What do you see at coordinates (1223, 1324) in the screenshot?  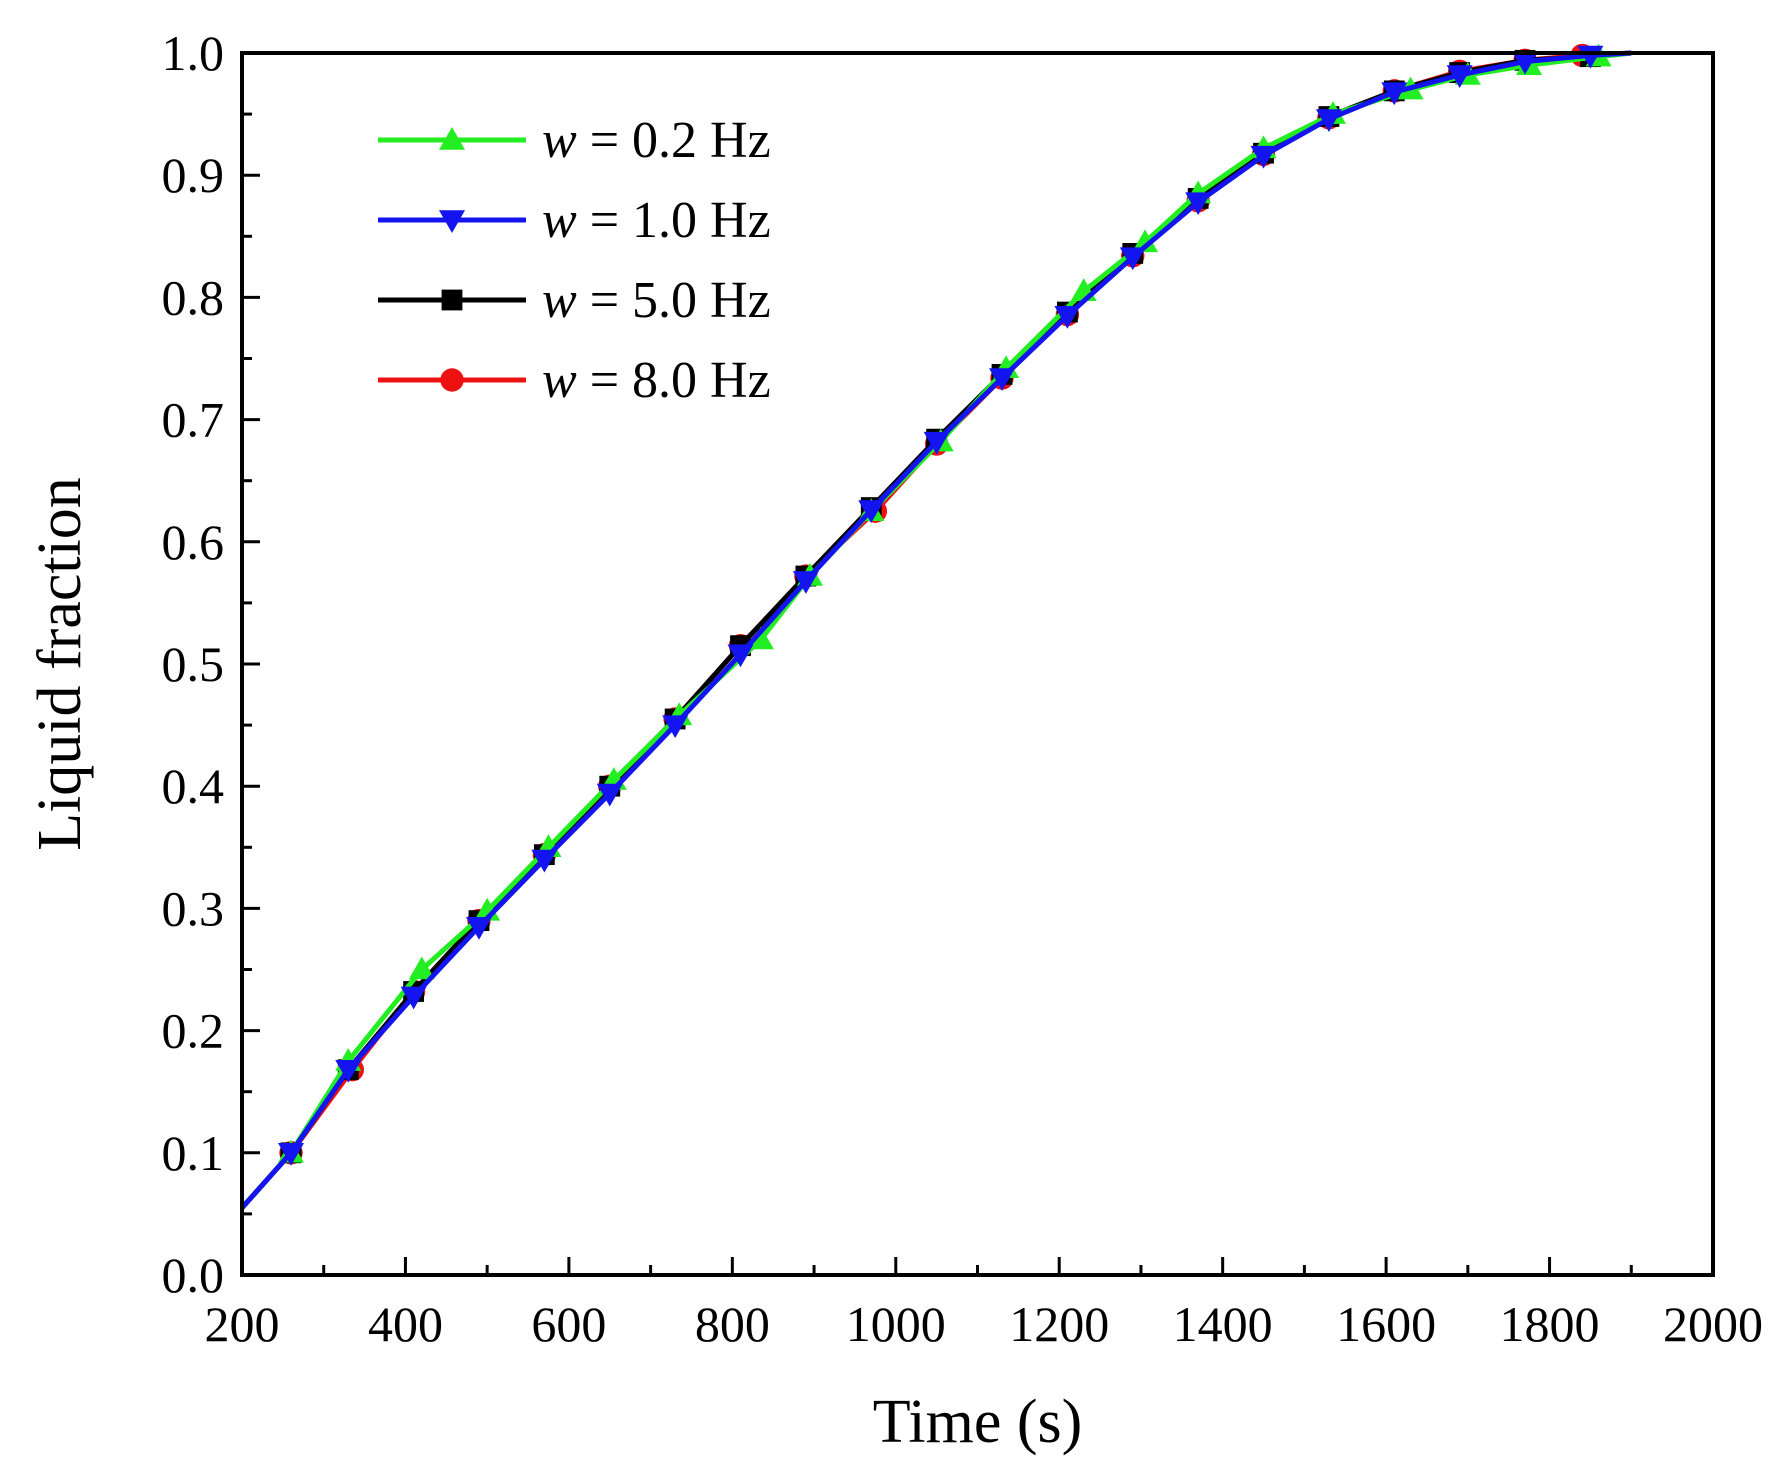 I see `x-tick-label: 1400` at bounding box center [1223, 1324].